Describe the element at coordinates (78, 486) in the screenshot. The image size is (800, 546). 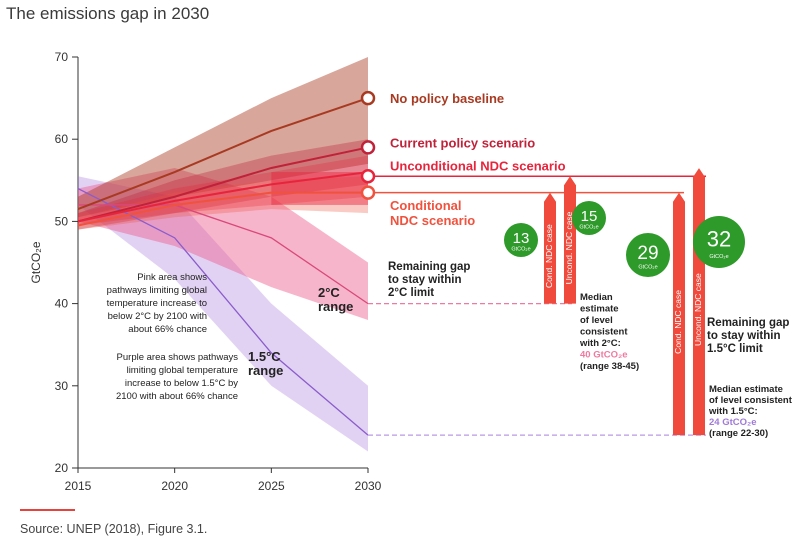
I see `x-tick-label: 2015` at that location.